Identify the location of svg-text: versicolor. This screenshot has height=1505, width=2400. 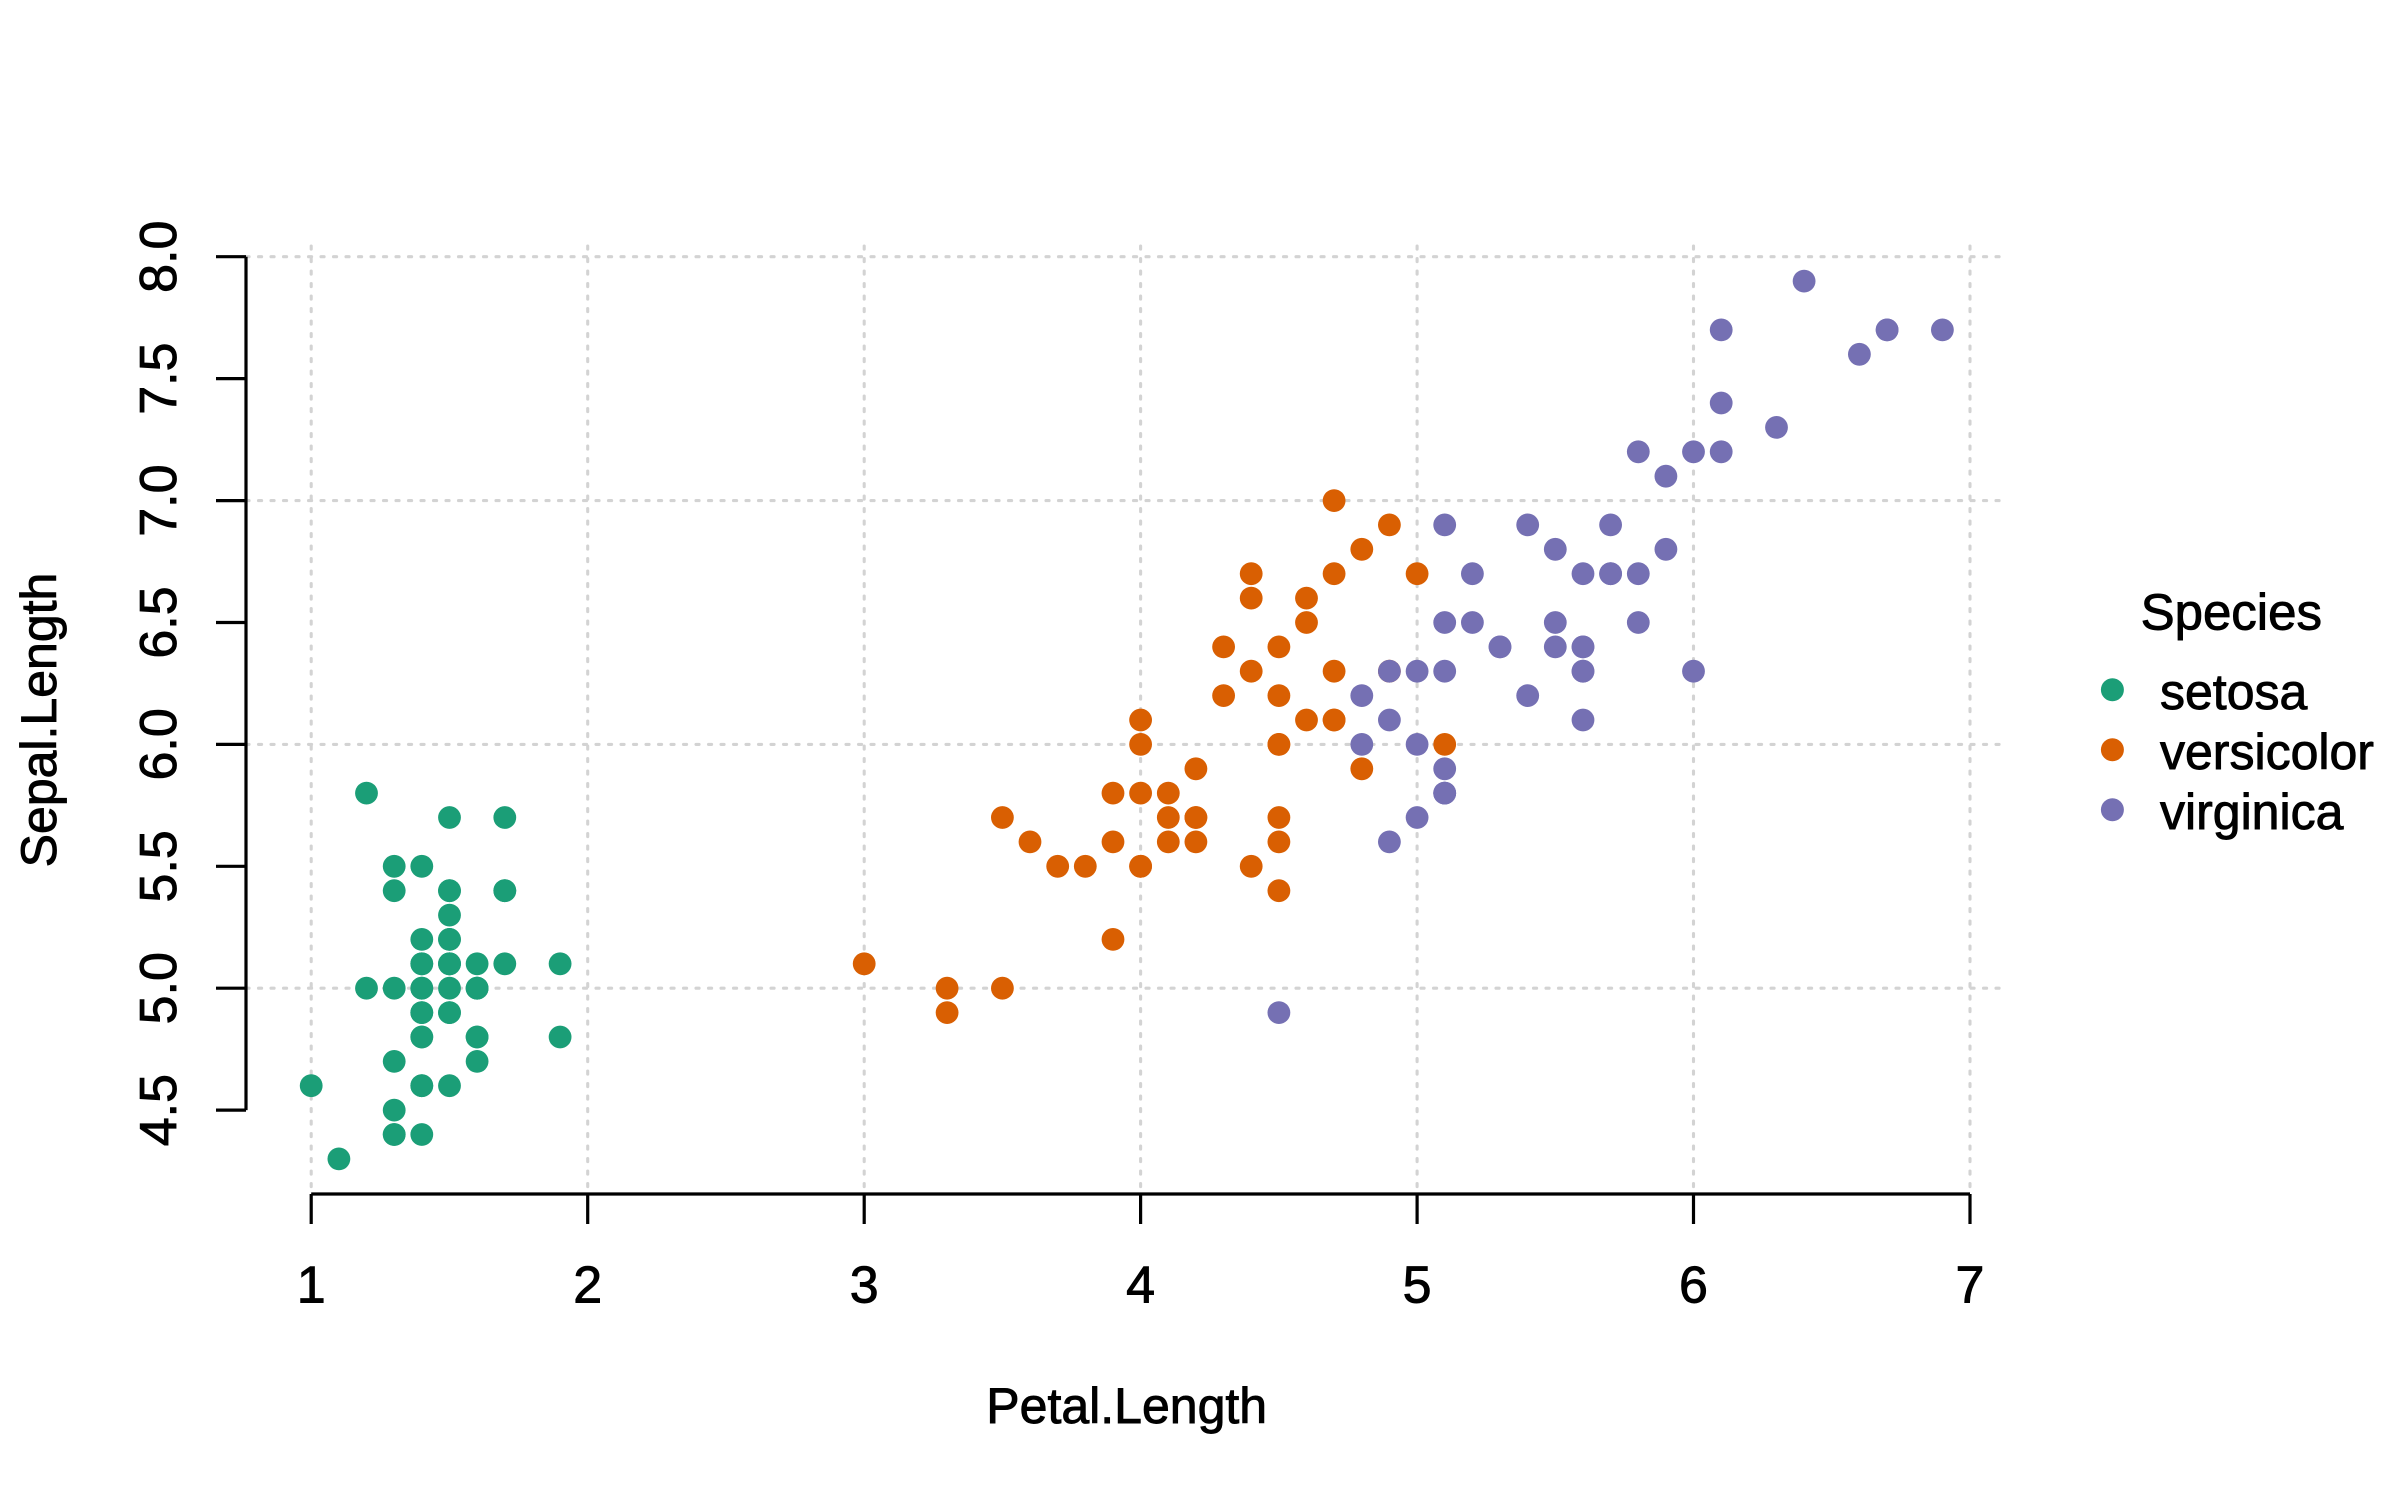
(2267, 752).